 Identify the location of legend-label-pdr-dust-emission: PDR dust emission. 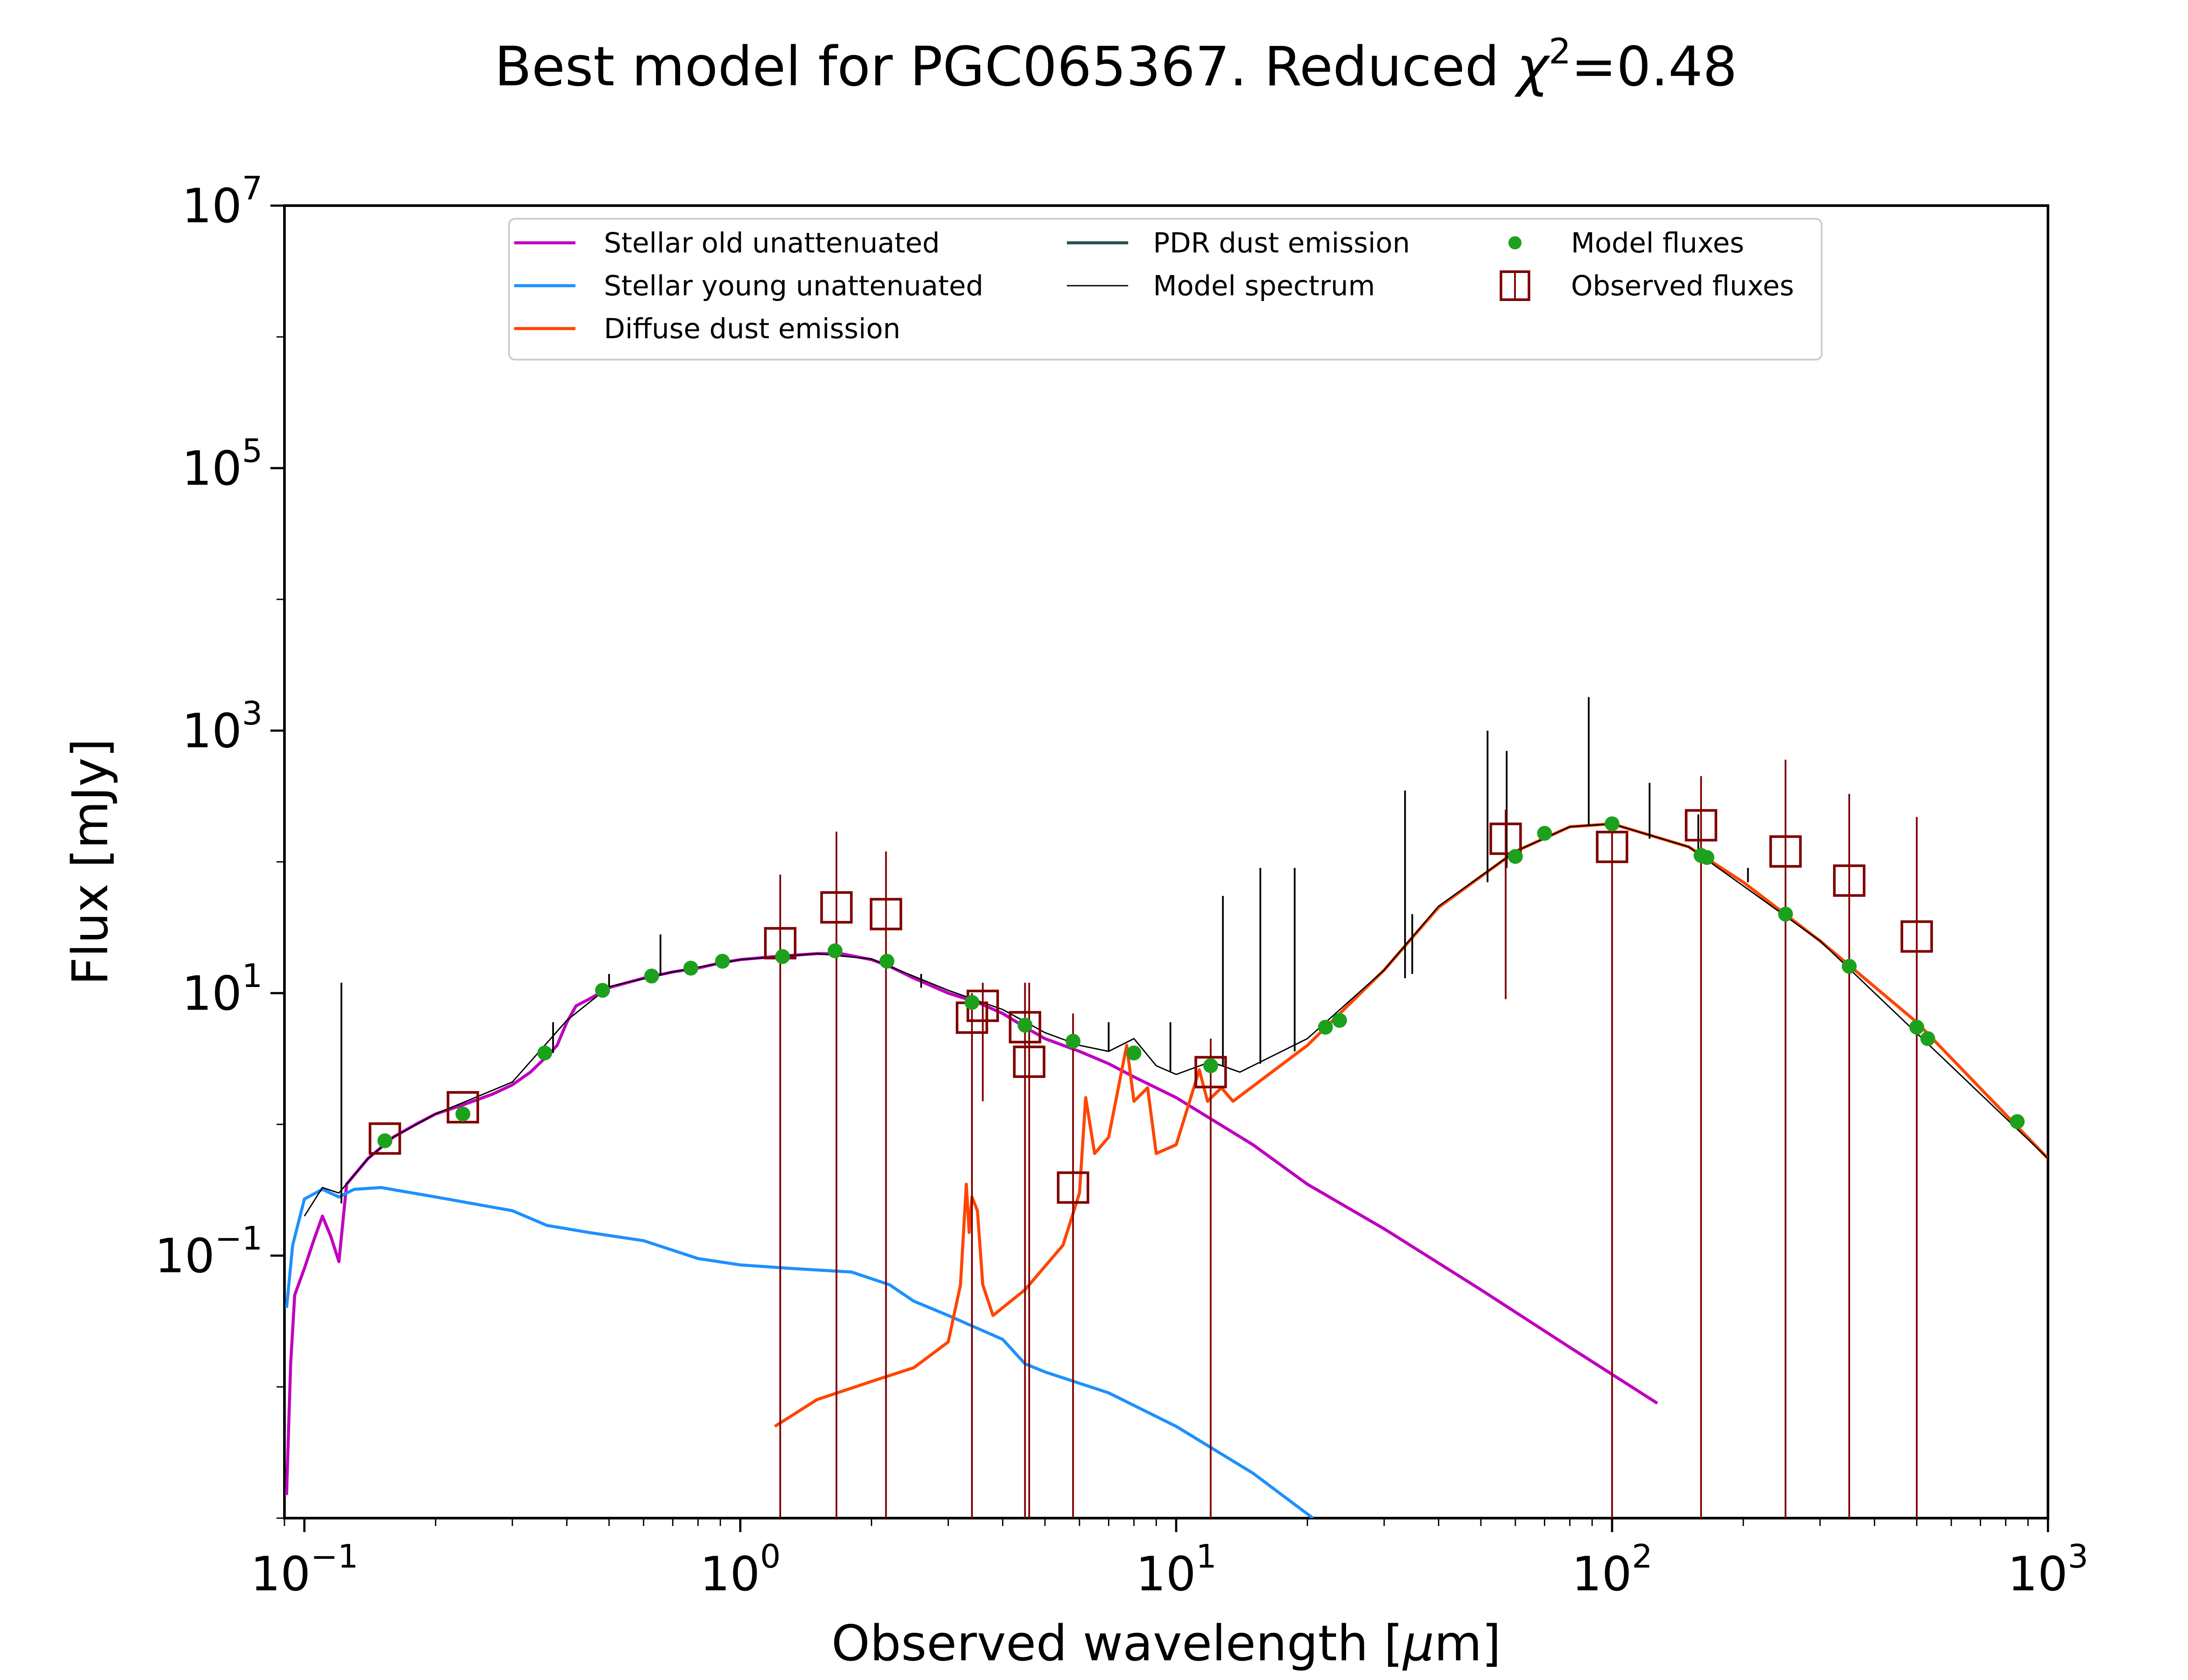
(1281, 243).